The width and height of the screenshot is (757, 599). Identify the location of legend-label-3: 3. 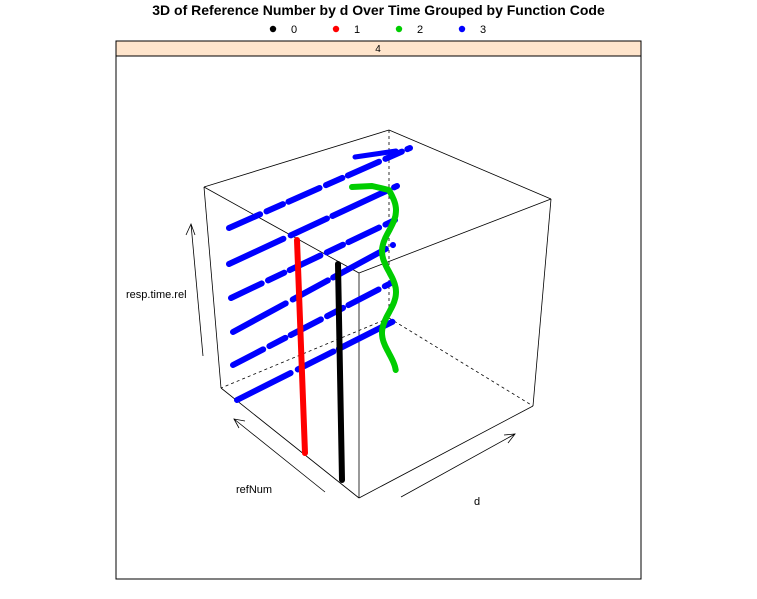
(483, 30).